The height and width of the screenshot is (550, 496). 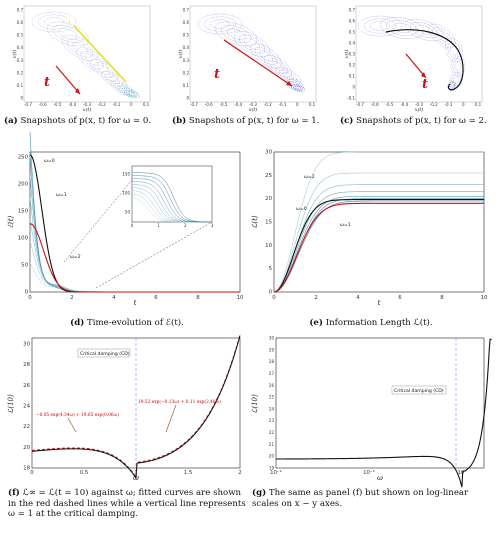 What do you see at coordinates (127, 323) in the screenshot?
I see `caption-d: (d) Time-evolution of ℰ(t).` at bounding box center [127, 323].